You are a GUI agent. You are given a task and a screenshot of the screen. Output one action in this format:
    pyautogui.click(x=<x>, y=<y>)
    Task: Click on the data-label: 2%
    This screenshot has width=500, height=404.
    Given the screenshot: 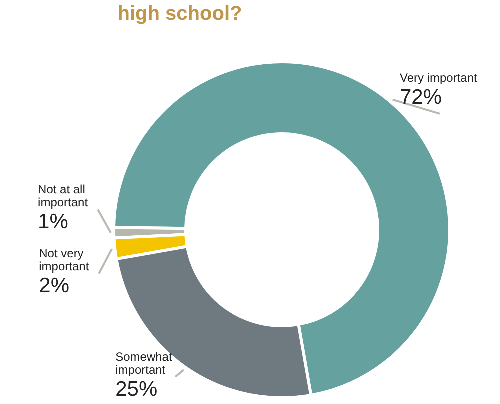 What is the action you would take?
    pyautogui.click(x=54, y=286)
    